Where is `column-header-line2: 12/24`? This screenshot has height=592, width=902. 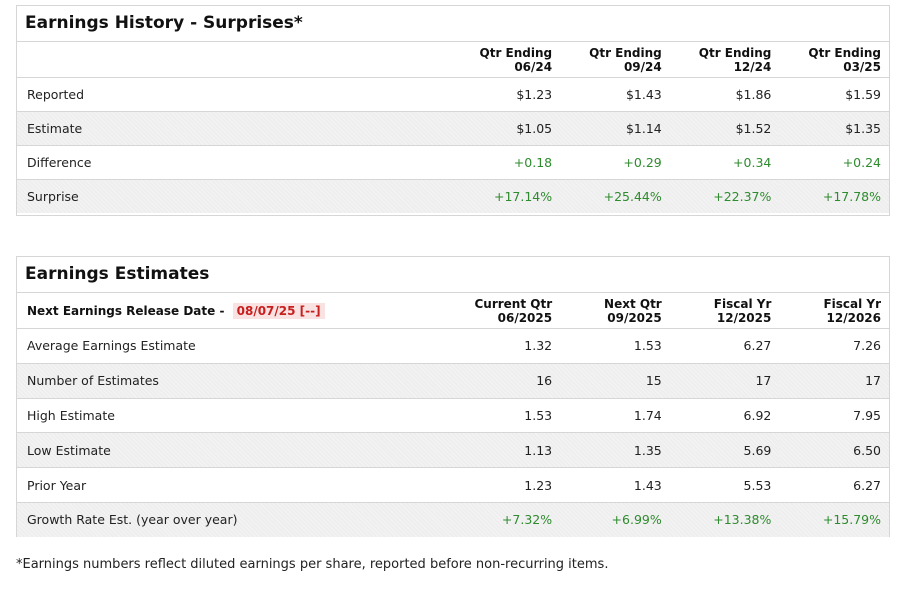 column-header-line2: 12/24 is located at coordinates (752, 67).